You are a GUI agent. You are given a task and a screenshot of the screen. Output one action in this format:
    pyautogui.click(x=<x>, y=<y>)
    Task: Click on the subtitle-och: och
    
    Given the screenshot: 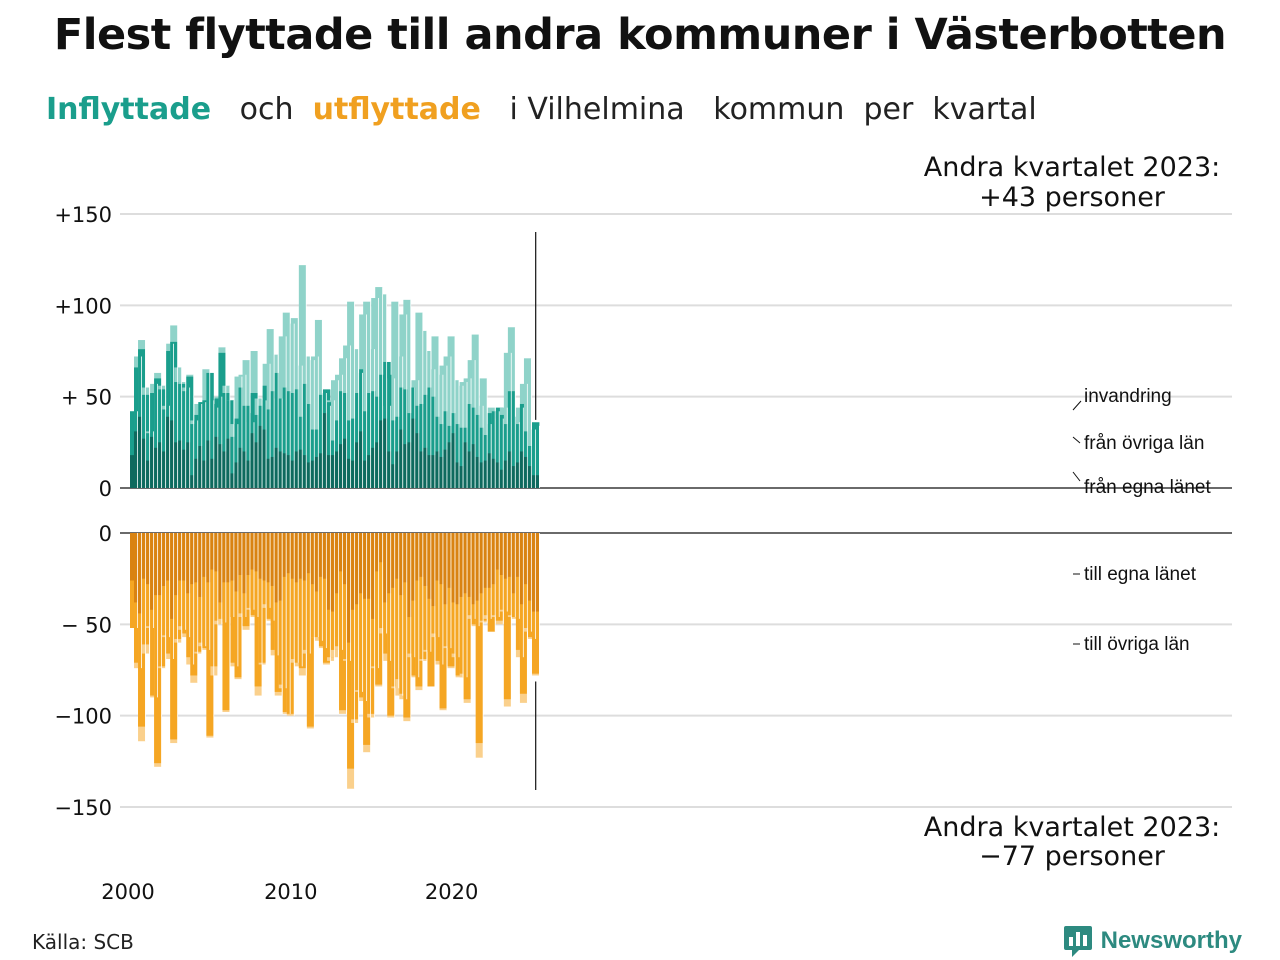 What is the action you would take?
    pyautogui.click(x=266, y=109)
    